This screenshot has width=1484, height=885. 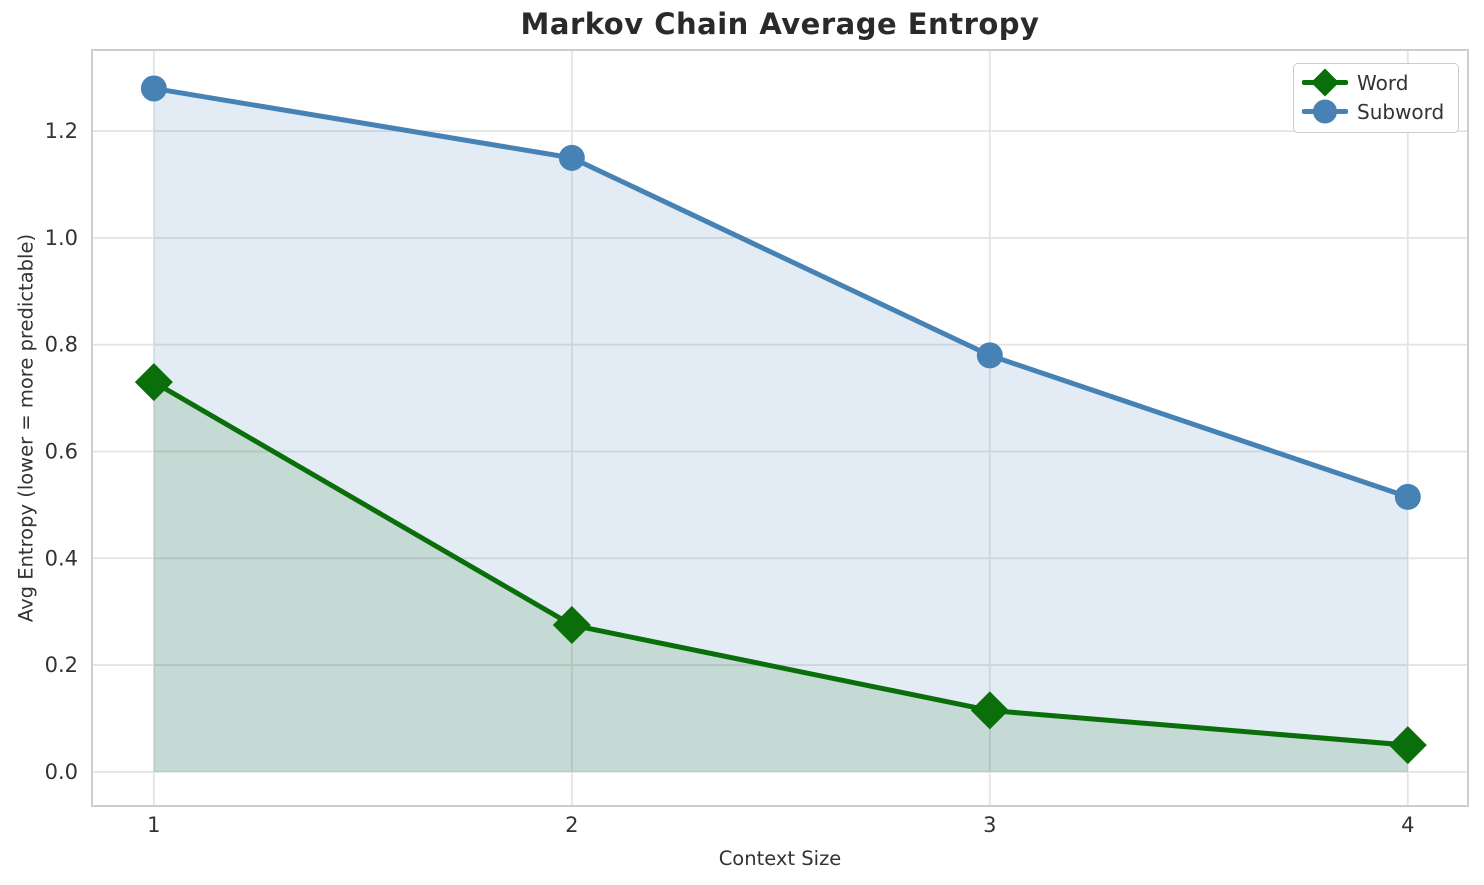 What do you see at coordinates (780, 858) in the screenshot?
I see `x-axis-label: Context Size` at bounding box center [780, 858].